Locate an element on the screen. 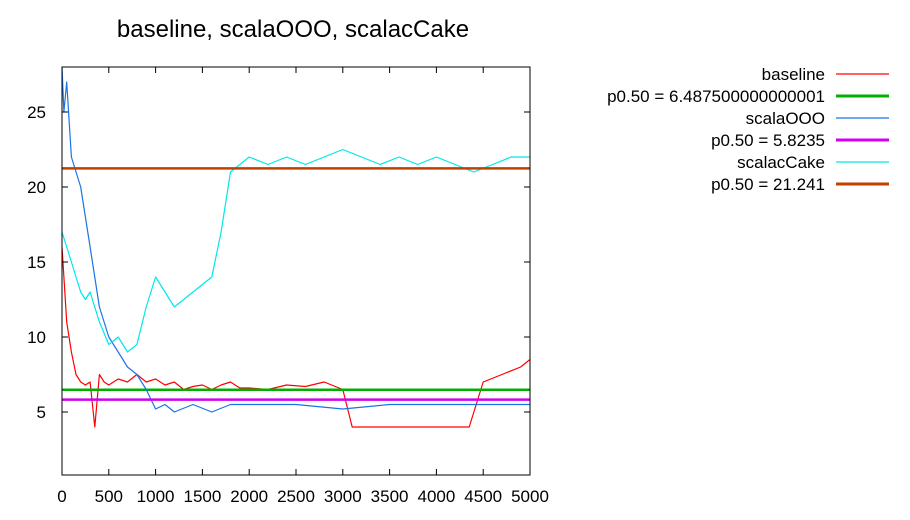 The width and height of the screenshot is (910, 520). x-tick-label: 1000 is located at coordinates (156, 496).